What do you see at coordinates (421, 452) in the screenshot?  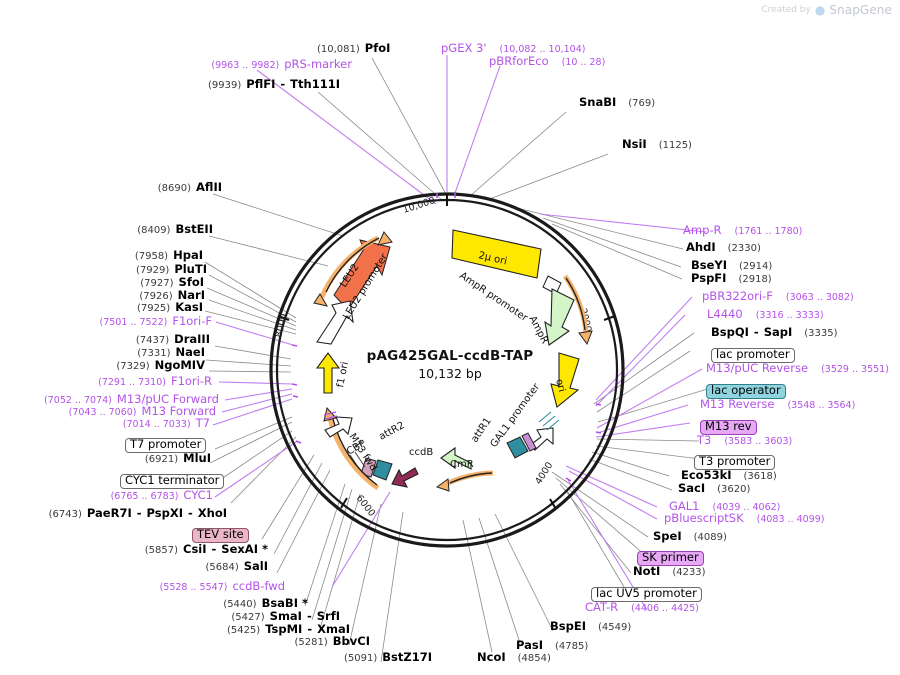 I see `svg-text: ccdB` at bounding box center [421, 452].